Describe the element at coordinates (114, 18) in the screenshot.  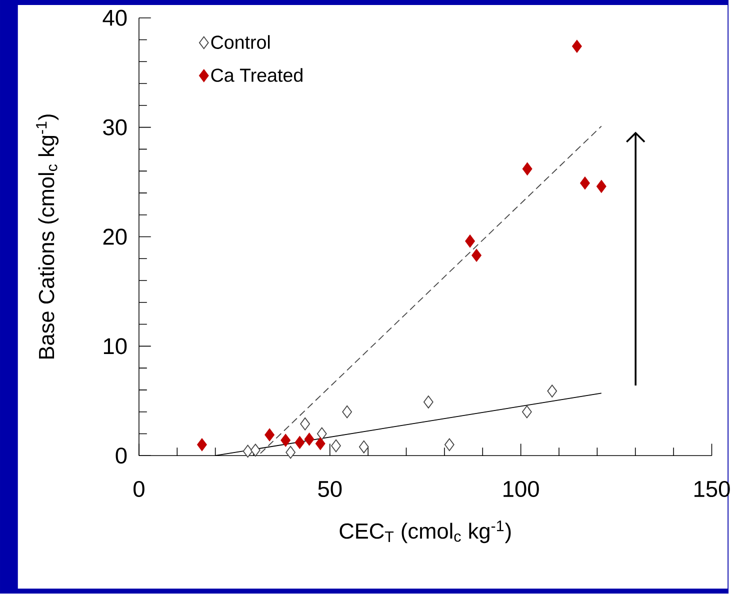
I see `y-tick-label: 40` at that location.